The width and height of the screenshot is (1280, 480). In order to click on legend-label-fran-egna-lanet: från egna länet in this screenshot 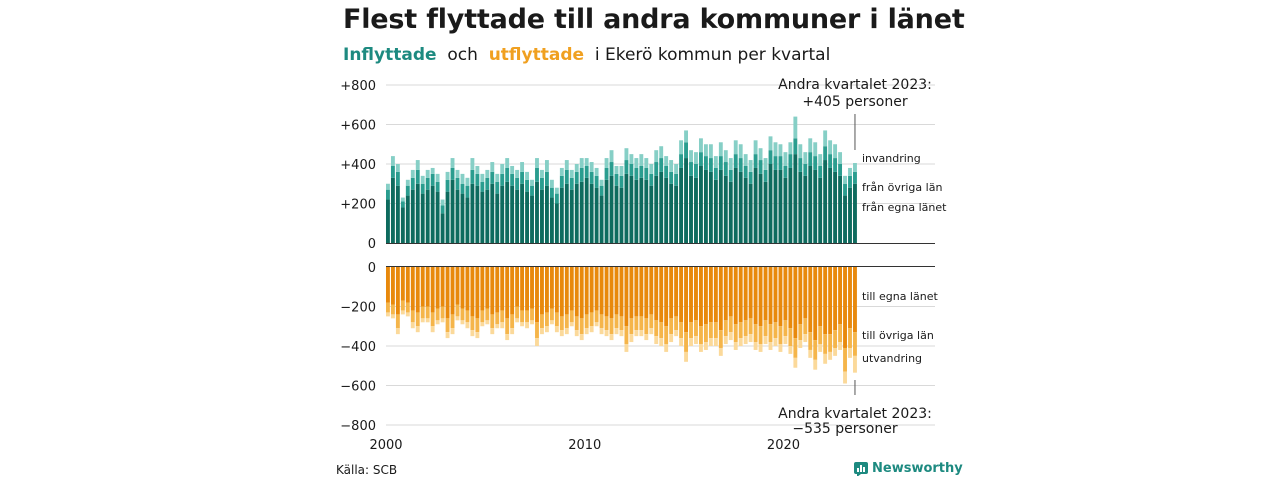, I will do `click(904, 207)`.